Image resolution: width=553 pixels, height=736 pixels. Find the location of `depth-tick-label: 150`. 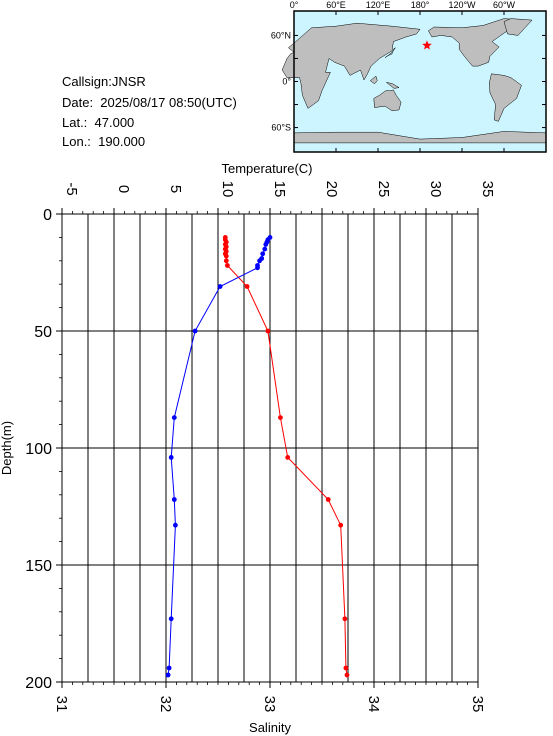

depth-tick-label: 150 is located at coordinates (38, 566).